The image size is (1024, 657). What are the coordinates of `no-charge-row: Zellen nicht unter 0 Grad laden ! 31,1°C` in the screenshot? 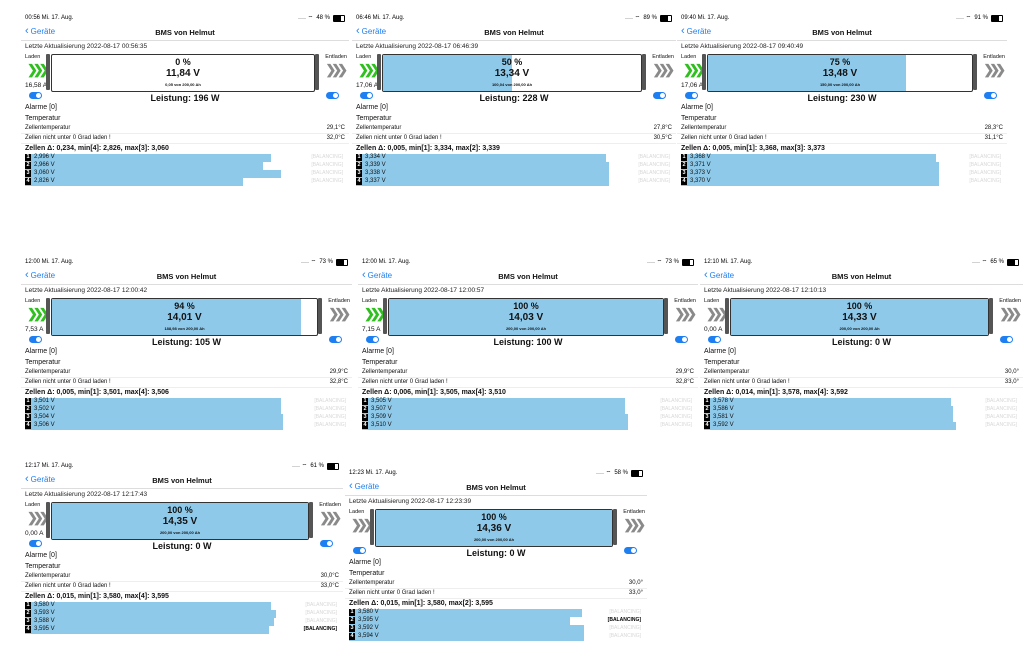 It's located at (842, 139).